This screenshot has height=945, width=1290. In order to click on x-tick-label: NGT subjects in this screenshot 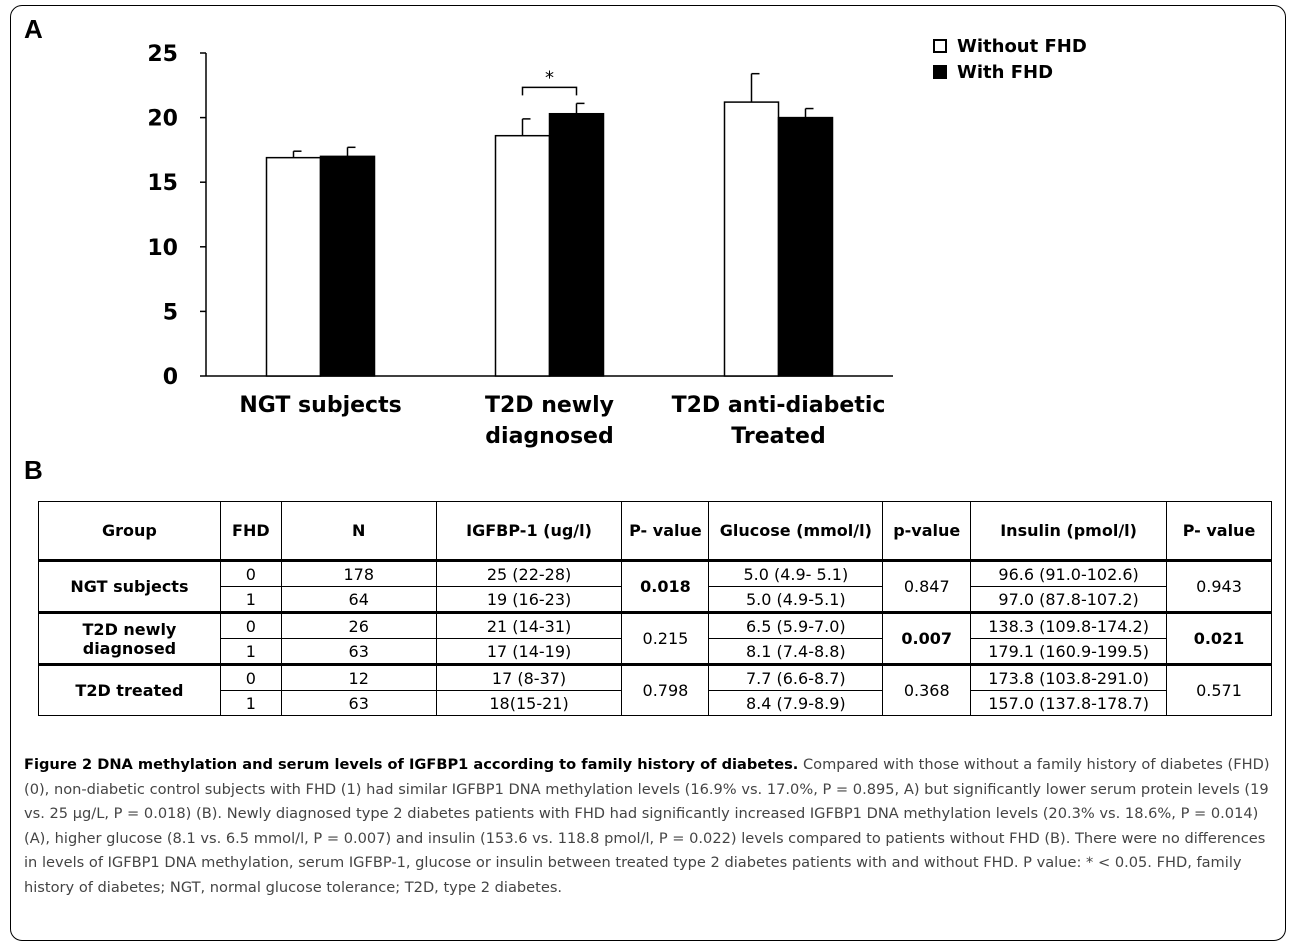, I will do `click(320, 405)`.